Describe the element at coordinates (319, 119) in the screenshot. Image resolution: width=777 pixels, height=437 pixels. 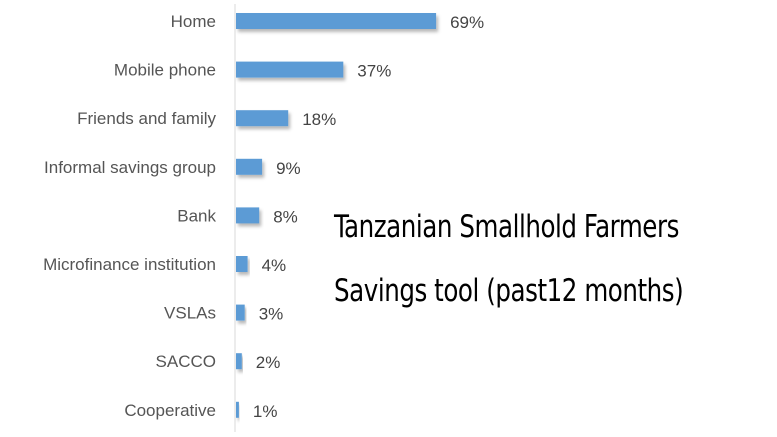
I see `value-label-friends-and-family: 18%` at that location.